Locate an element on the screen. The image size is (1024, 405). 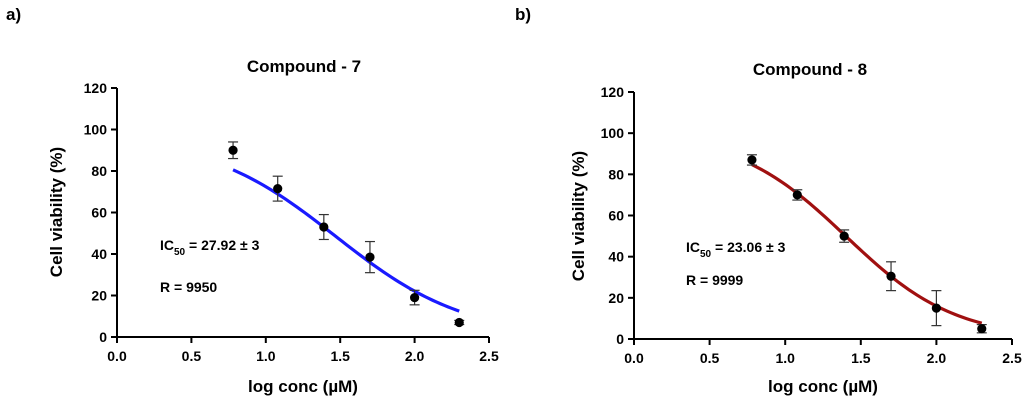
ic50-annotation: IC50 = 27.92 ± 3 is located at coordinates (210, 247).